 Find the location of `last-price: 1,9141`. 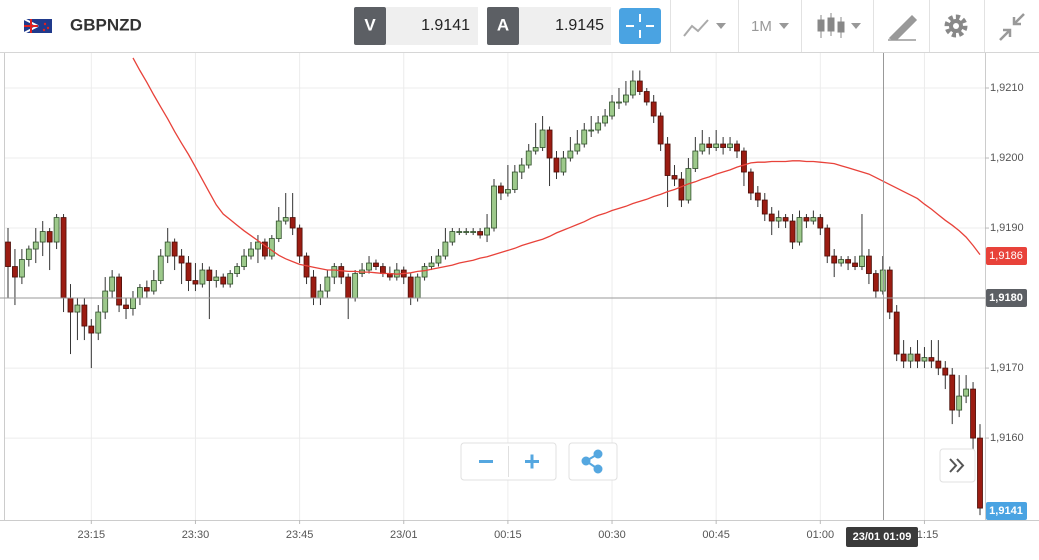

last-price: 1,9141 is located at coordinates (1006, 511).